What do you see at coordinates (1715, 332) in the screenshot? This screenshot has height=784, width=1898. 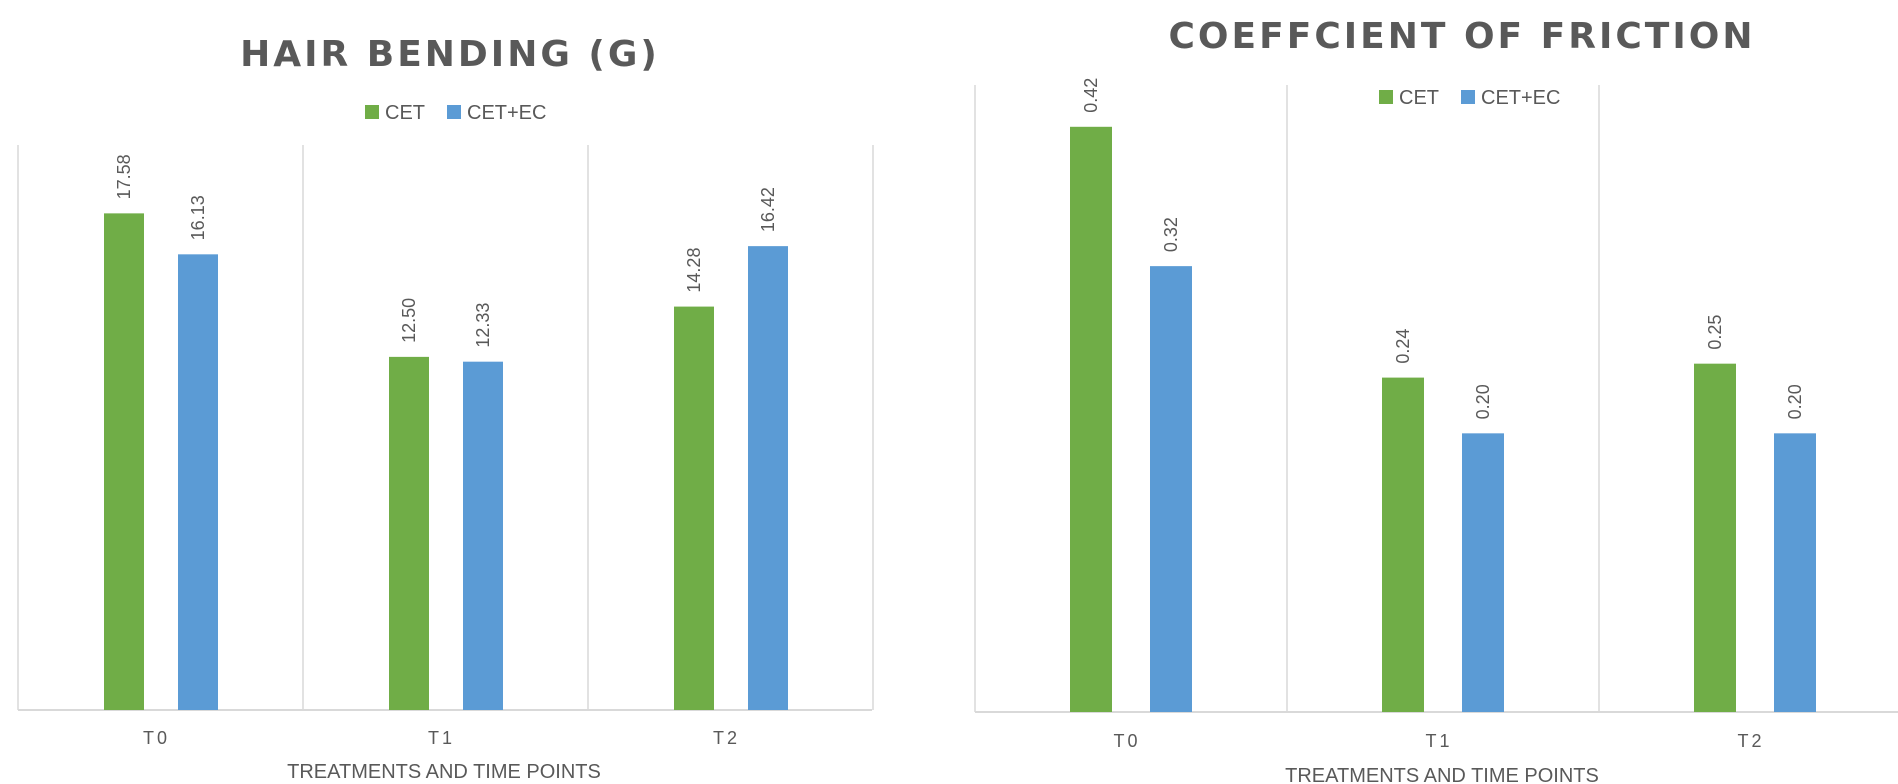 I see `data-label: 0.25` at bounding box center [1715, 332].